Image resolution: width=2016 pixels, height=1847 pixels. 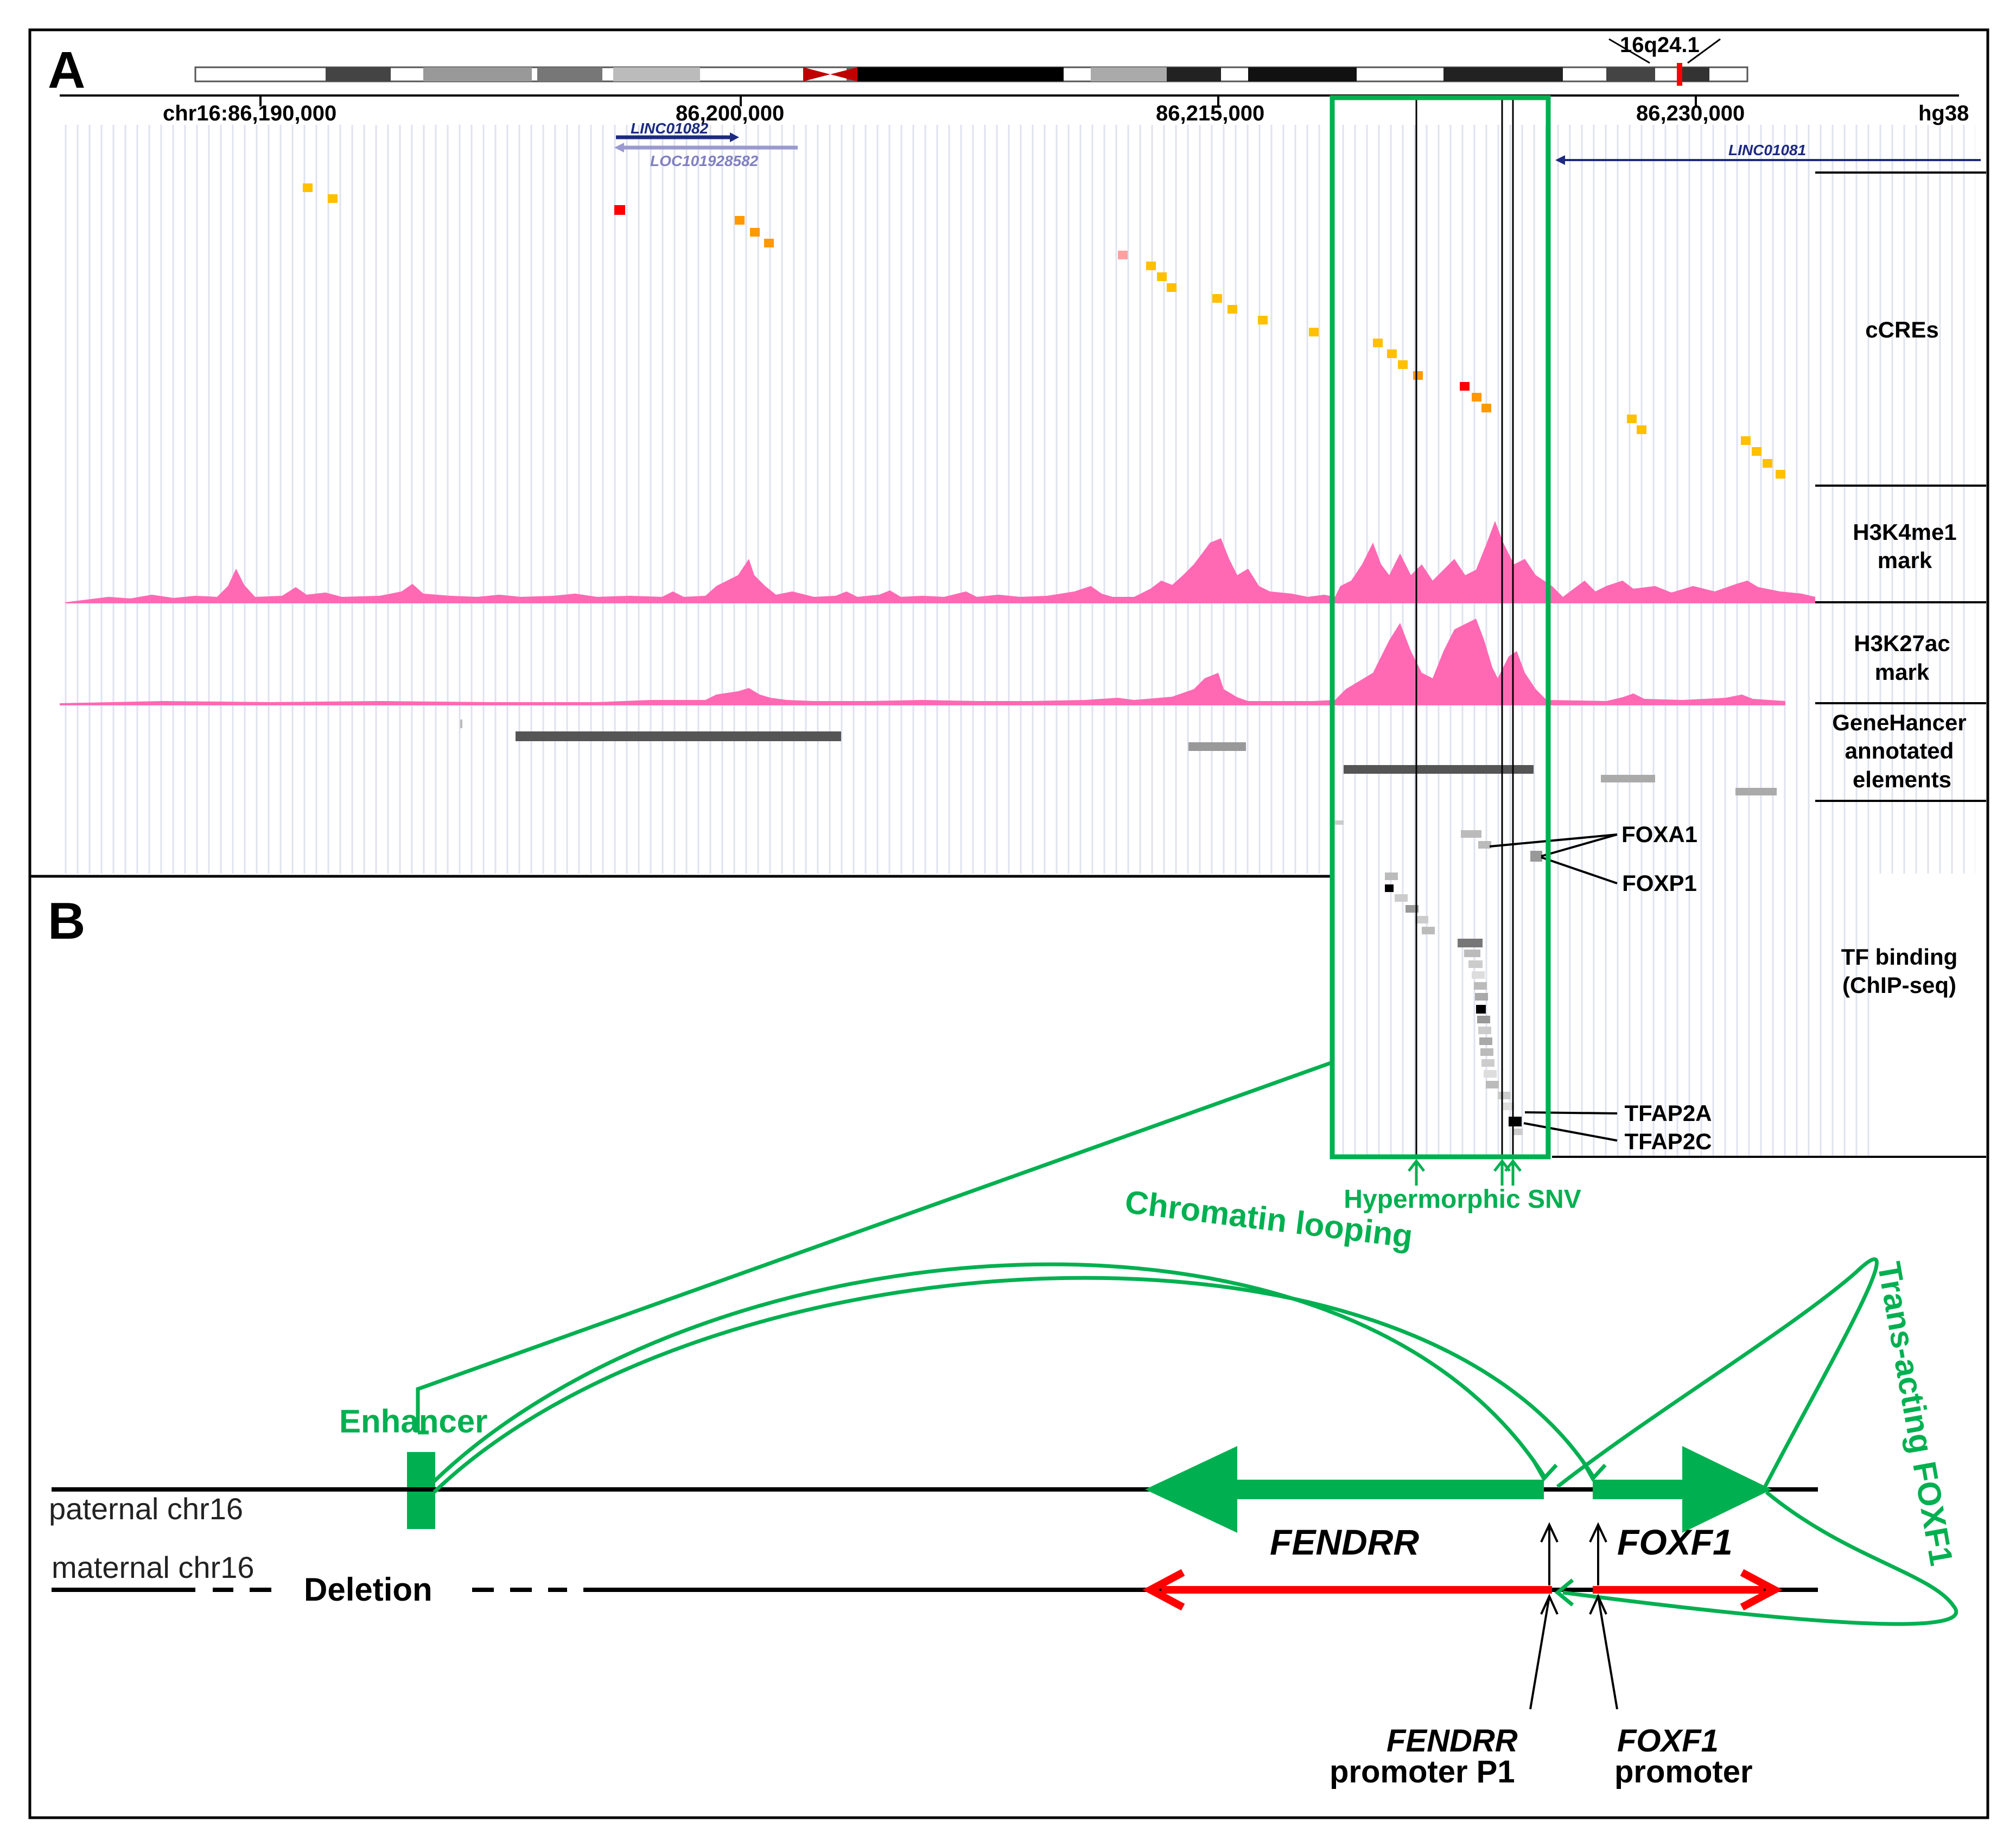 I want to click on deletion-label: Deletion, so click(x=368, y=1589).